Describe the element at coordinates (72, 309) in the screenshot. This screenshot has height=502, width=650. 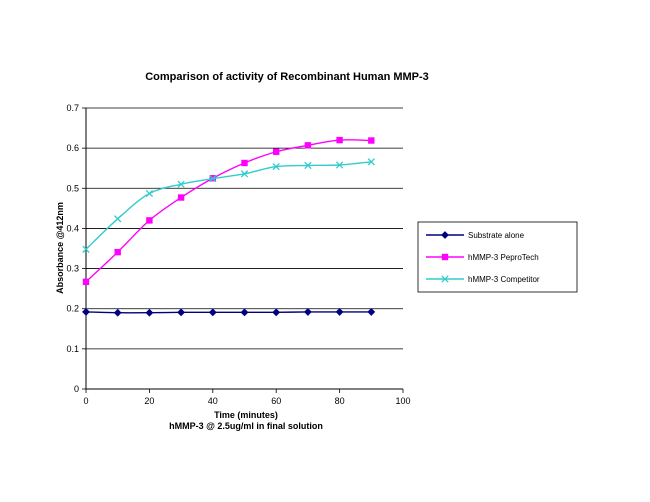
I see `y-tick-label: 0.2` at that location.